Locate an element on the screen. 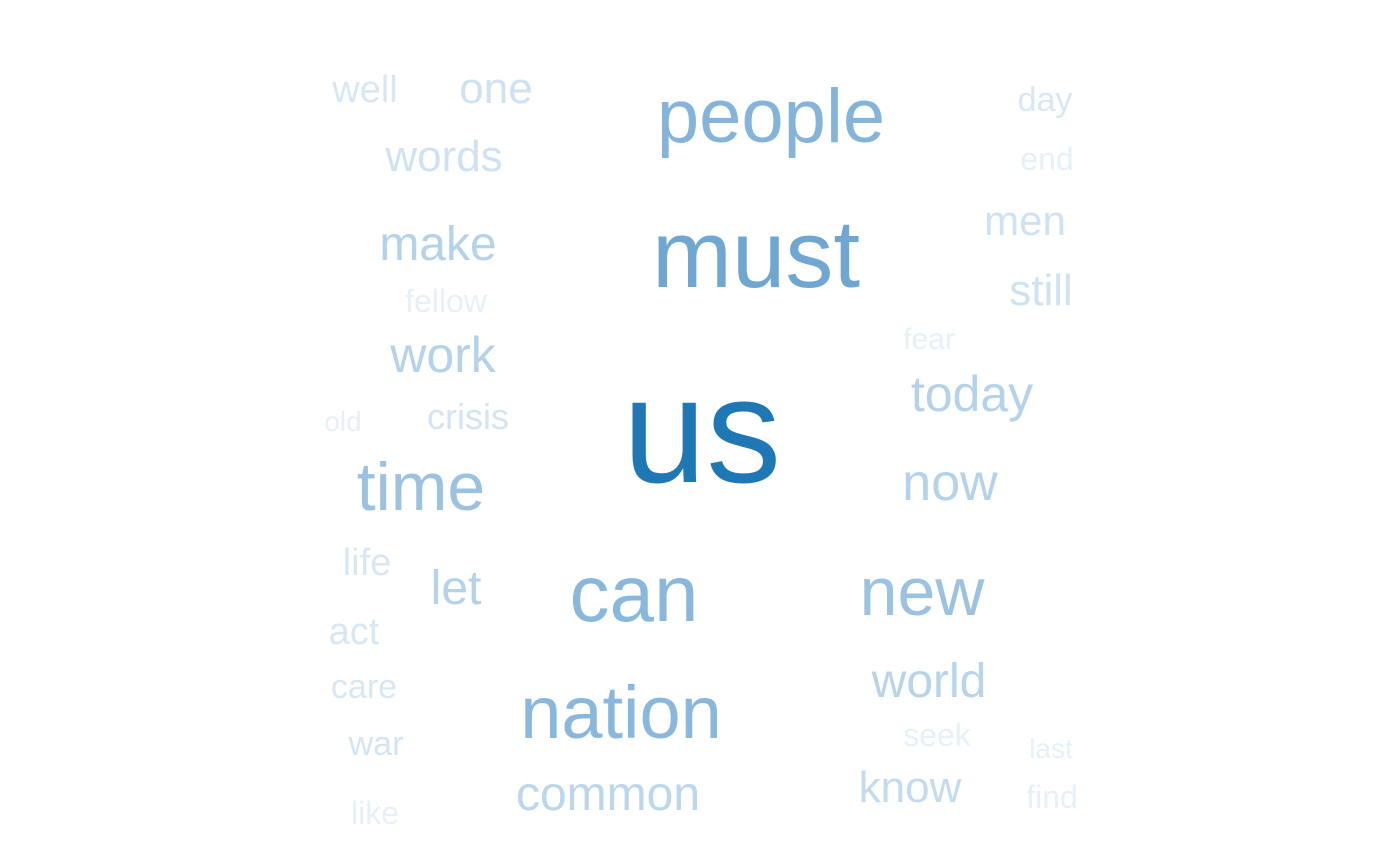  word-common: common is located at coordinates (608, 794).